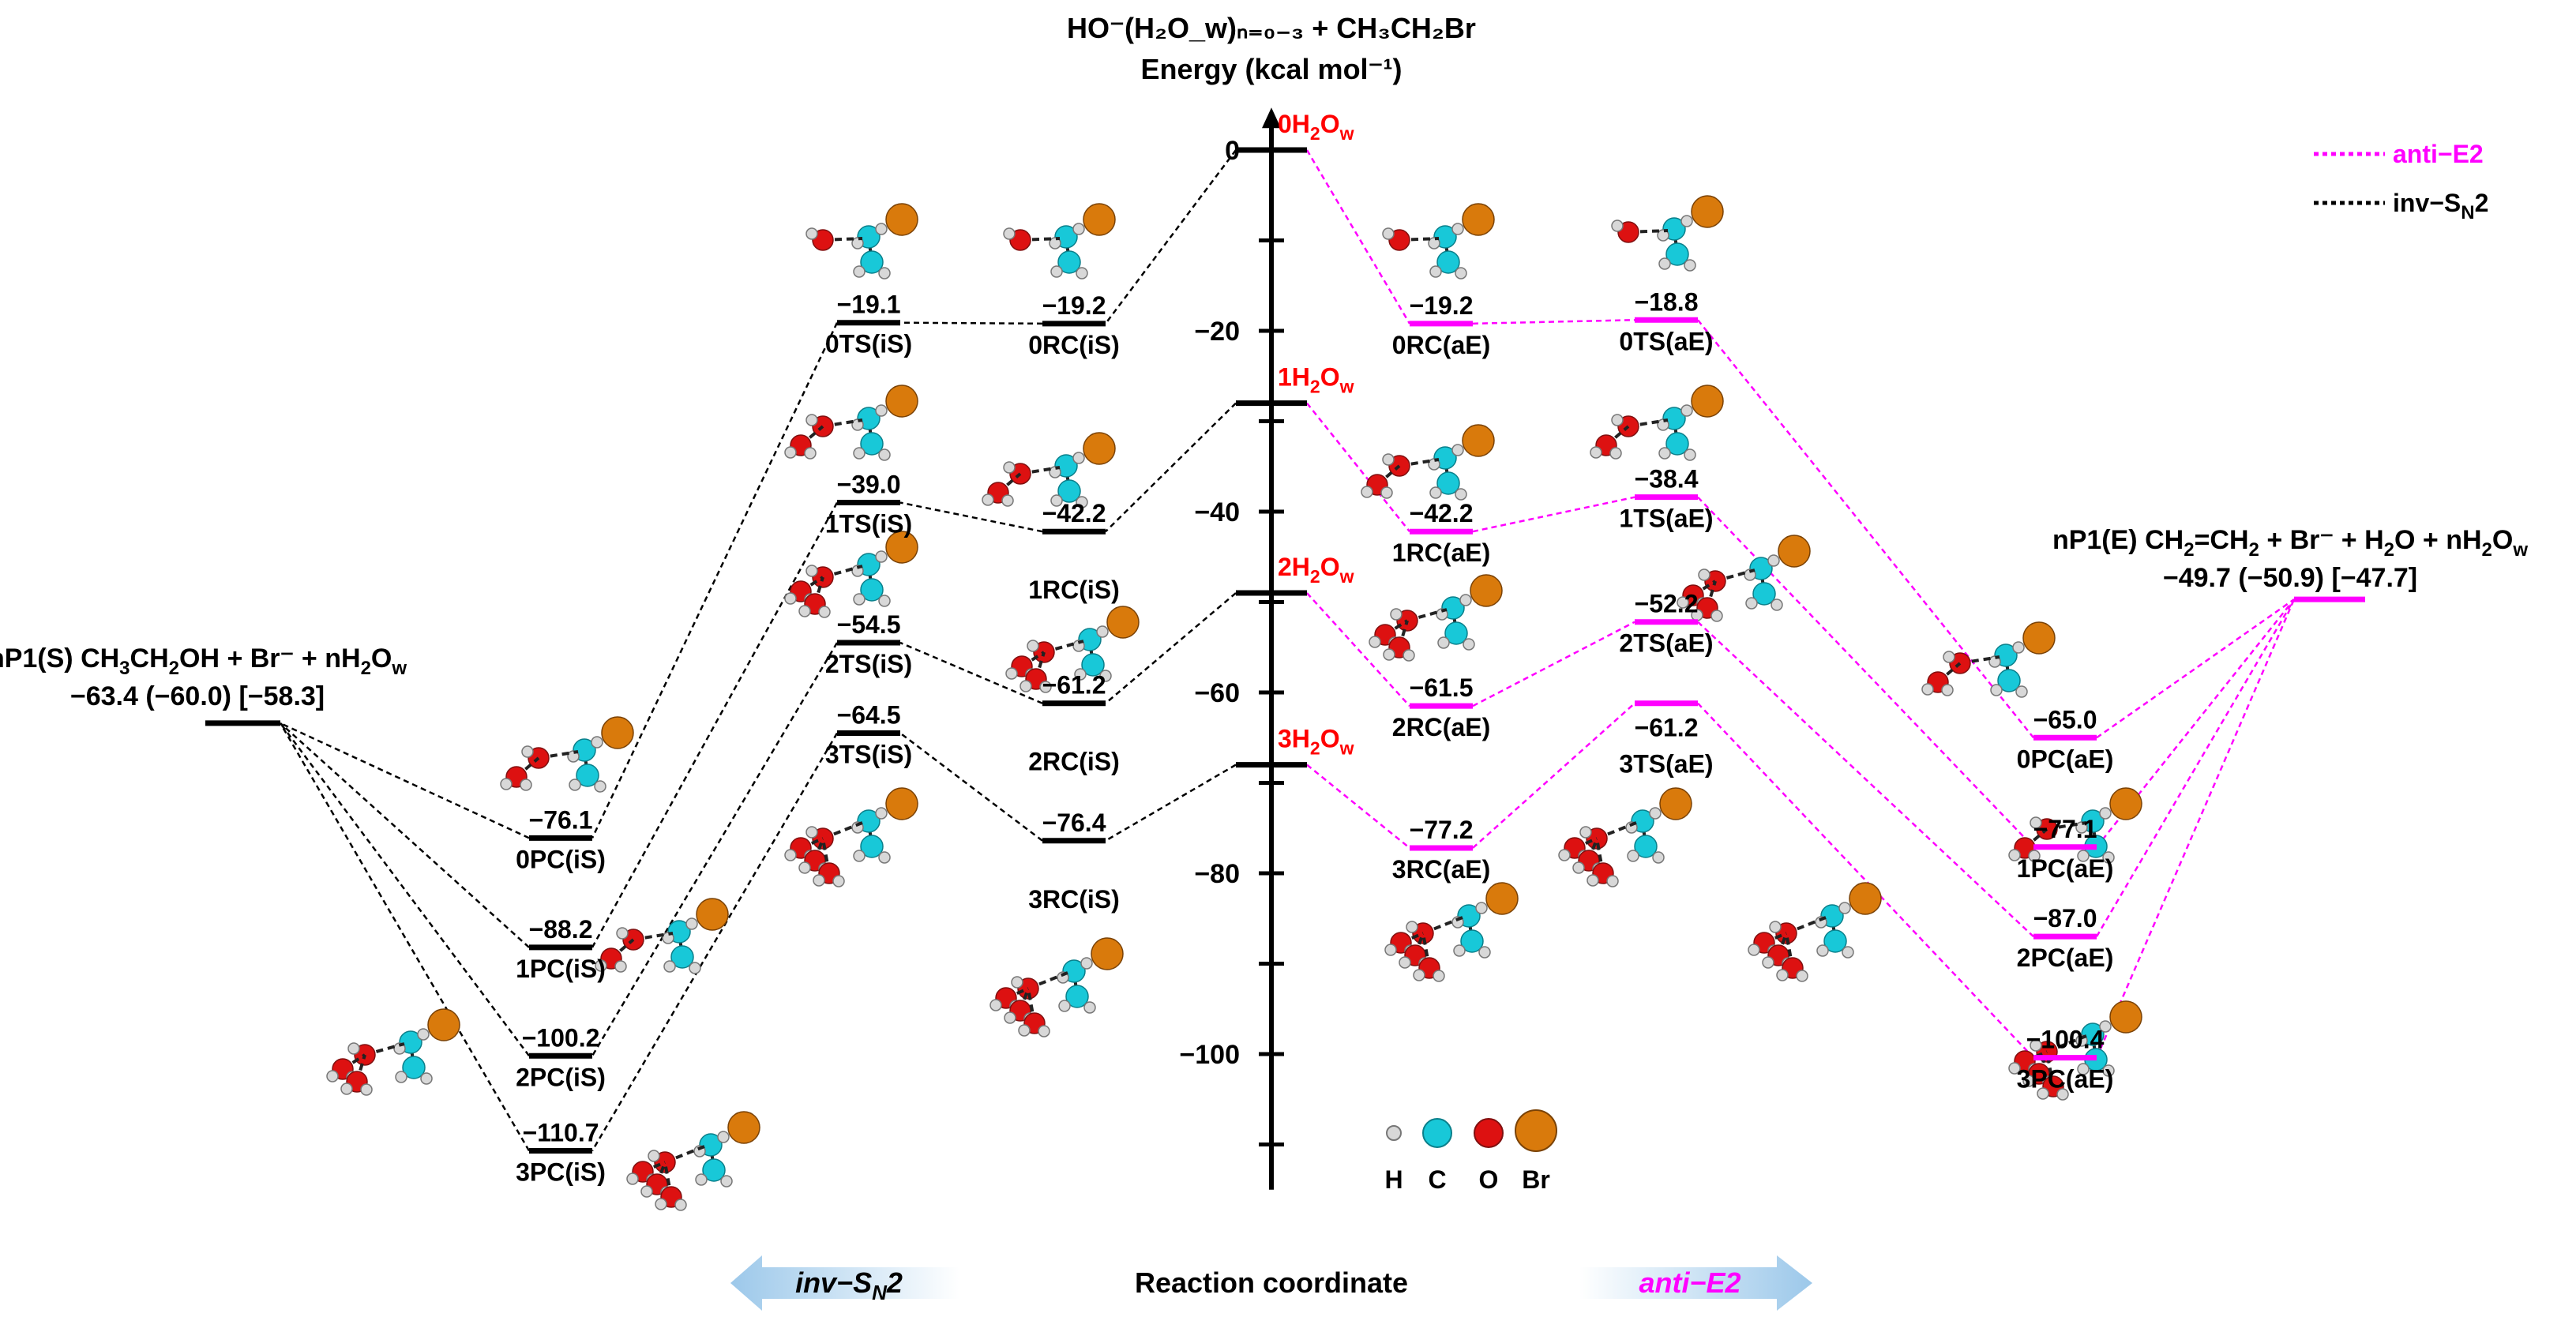 This screenshot has height=1332, width=2576. What do you see at coordinates (1074, 823) in the screenshot?
I see `sn2-rc-value-3: −76.4` at bounding box center [1074, 823].